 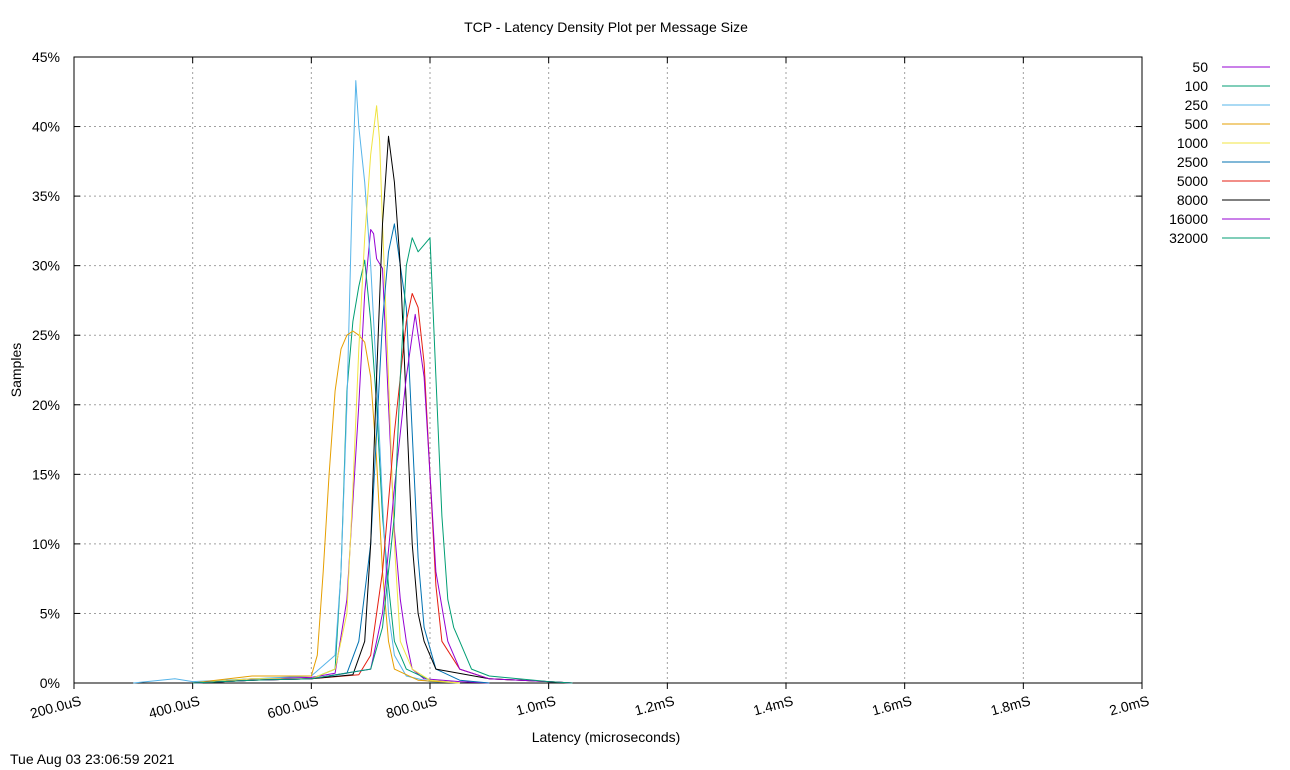 I want to click on legend-label-100: 100, so click(x=1197, y=86).